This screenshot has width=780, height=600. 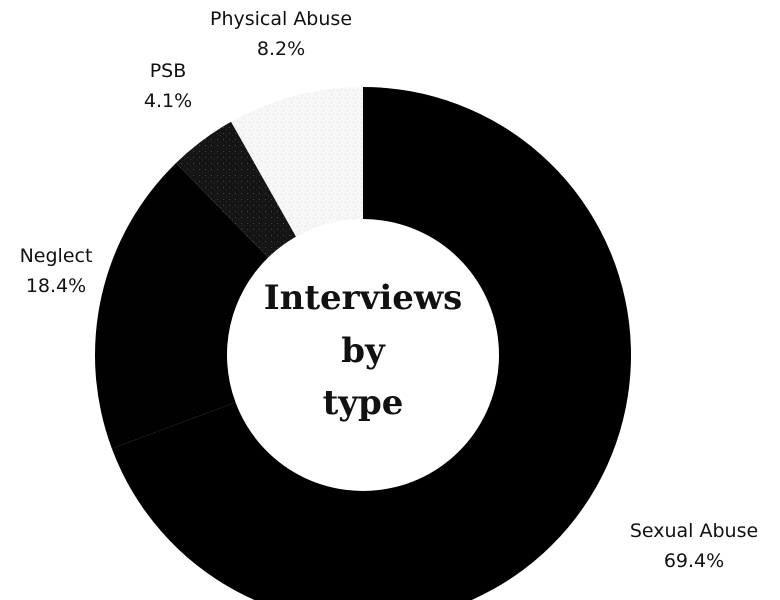 I want to click on slice-psb, so click(x=236, y=189).